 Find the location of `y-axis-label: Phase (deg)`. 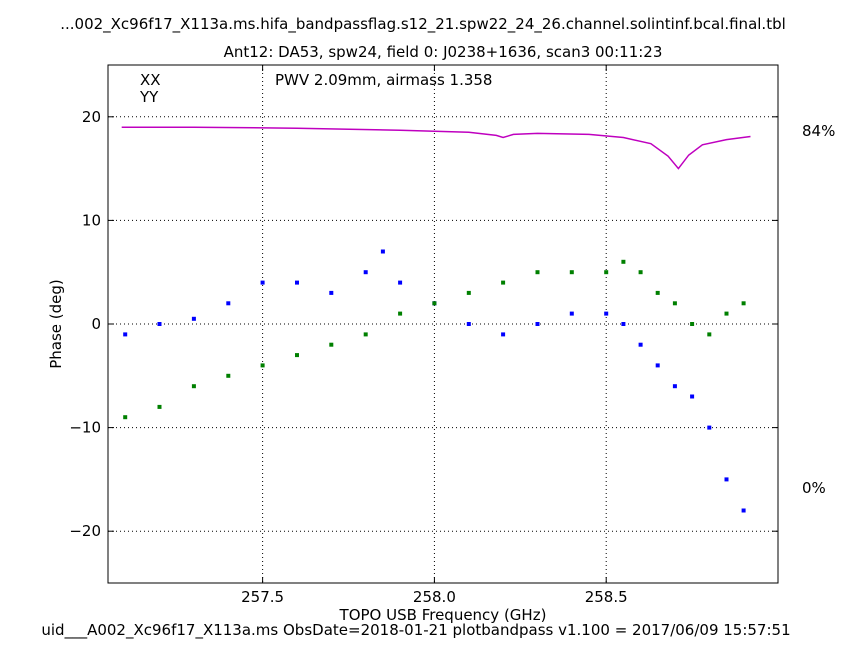

y-axis-label: Phase (deg) is located at coordinates (56, 324).